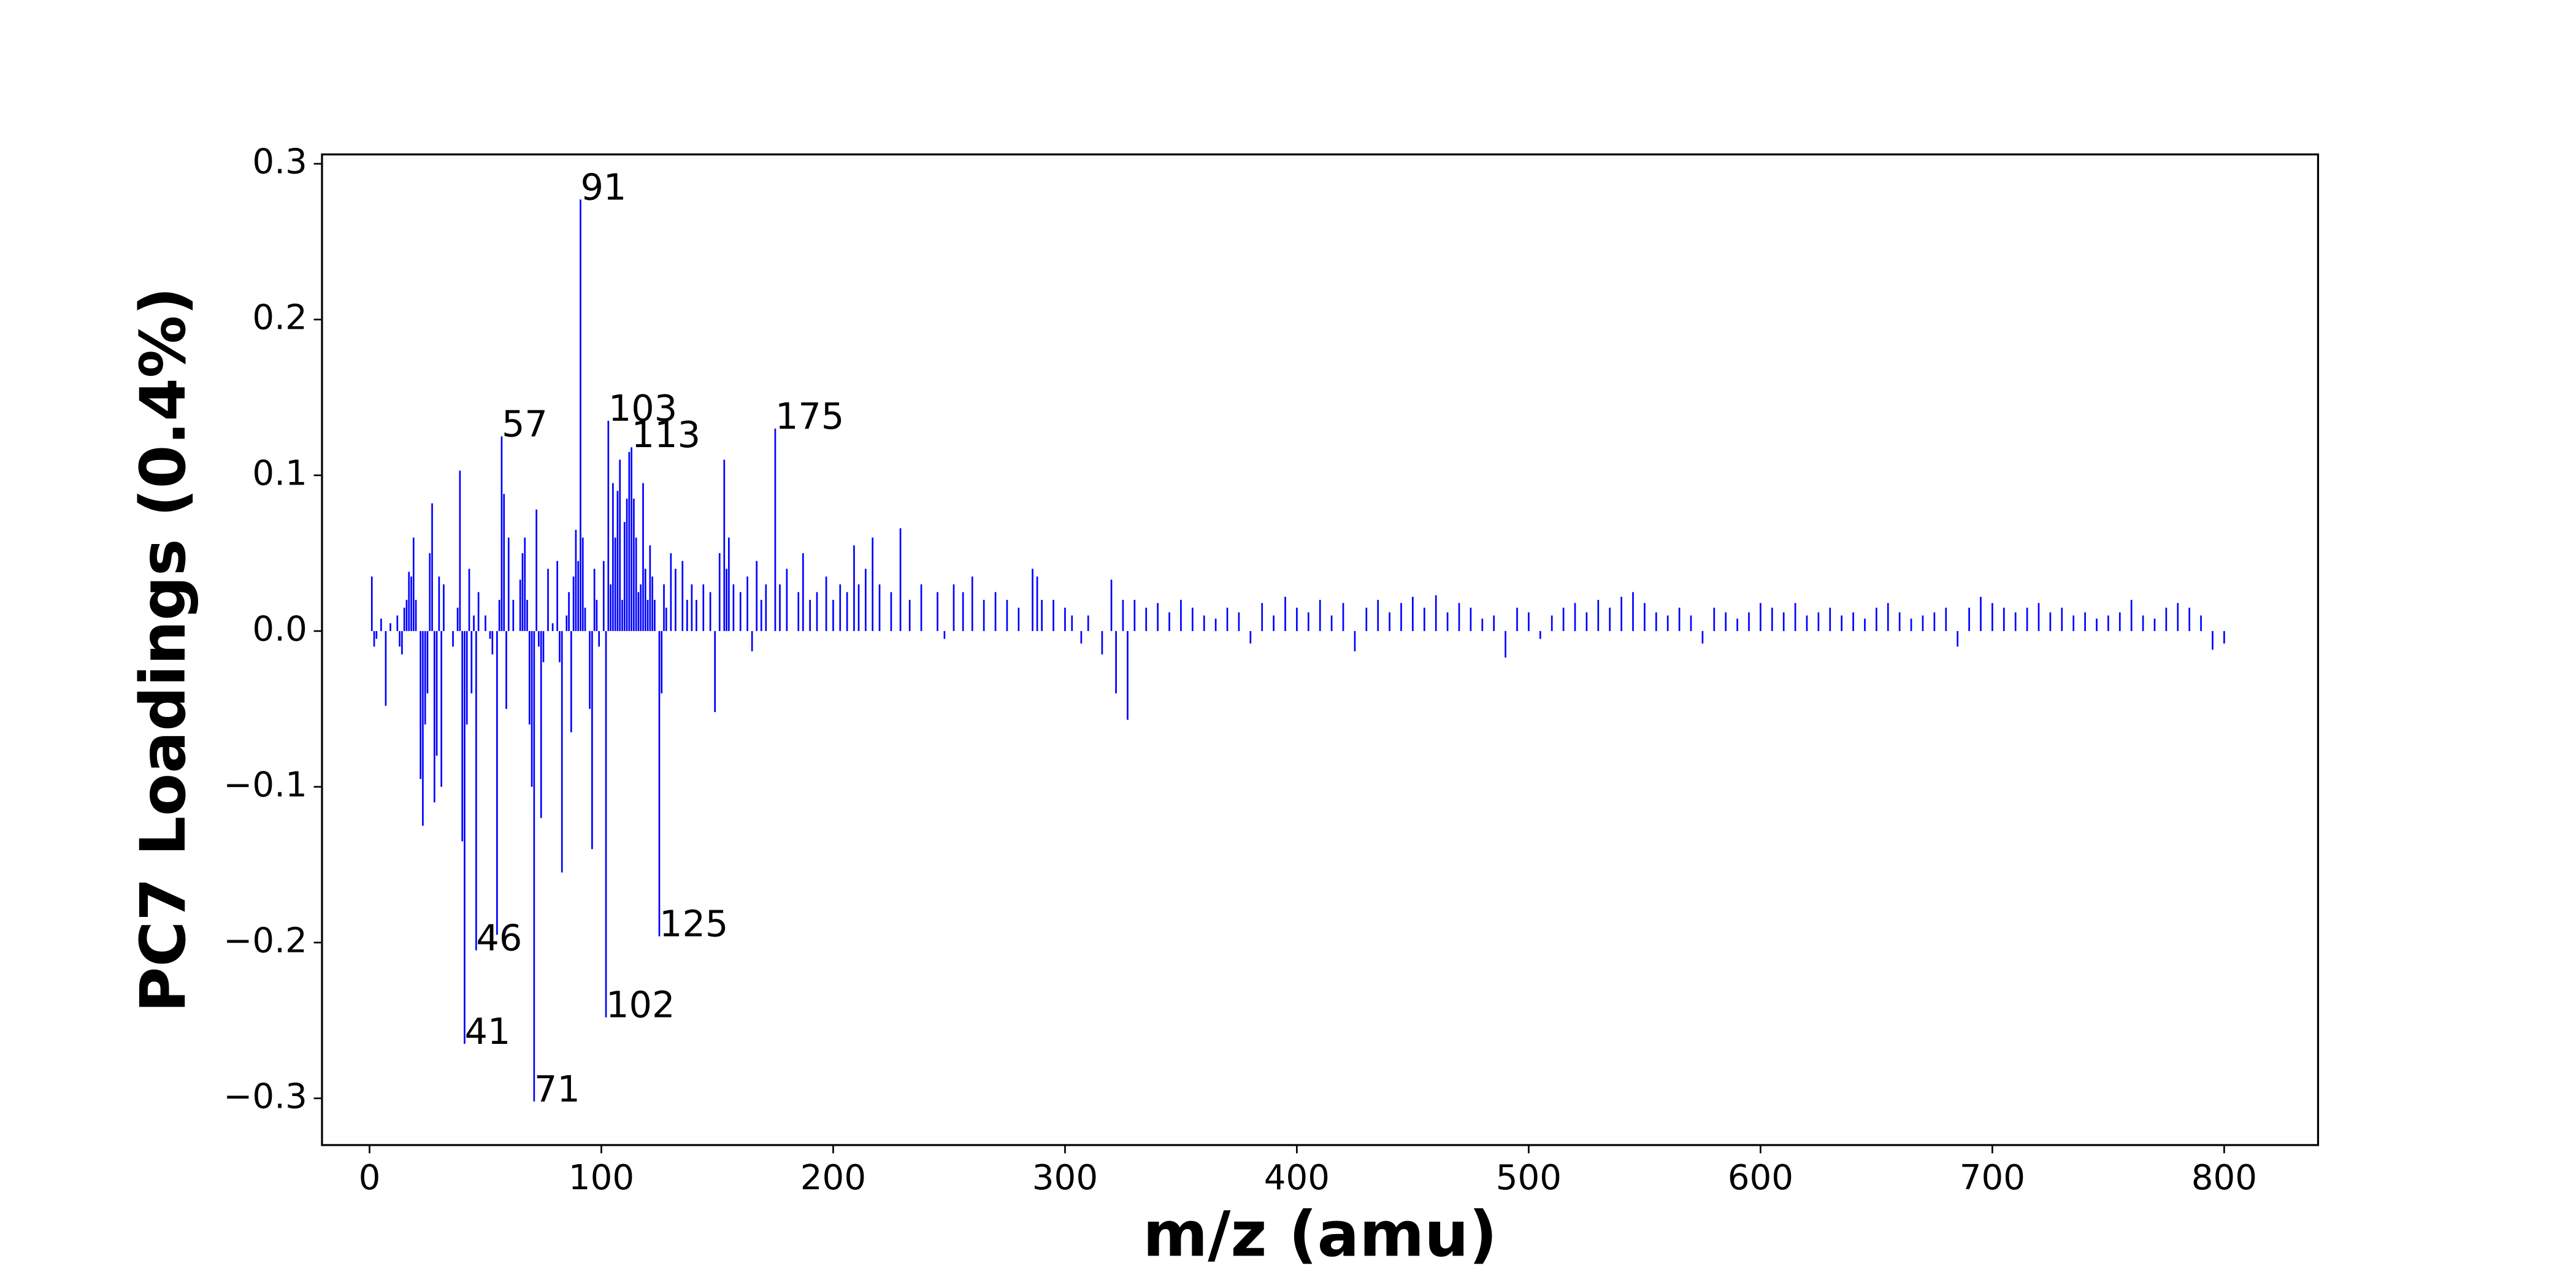  I want to click on peak-annotation: 125, so click(693, 924).